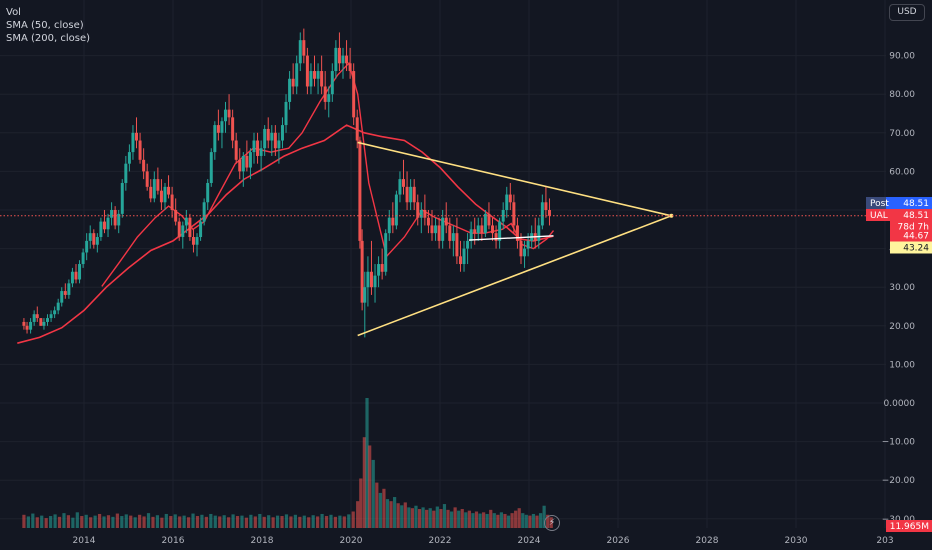  Describe the element at coordinates (902, 327) in the screenshot. I see `price-tick-label: 20.00` at that location.